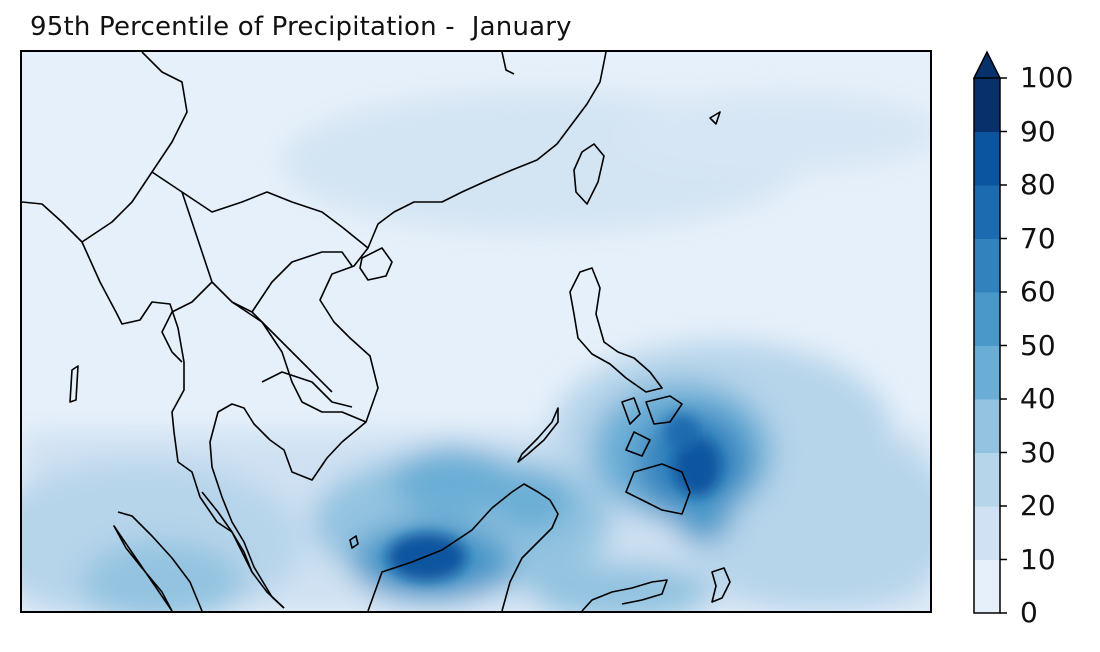  Describe the element at coordinates (1038, 131) in the screenshot. I see `colorbar-tick-label: 90` at that location.